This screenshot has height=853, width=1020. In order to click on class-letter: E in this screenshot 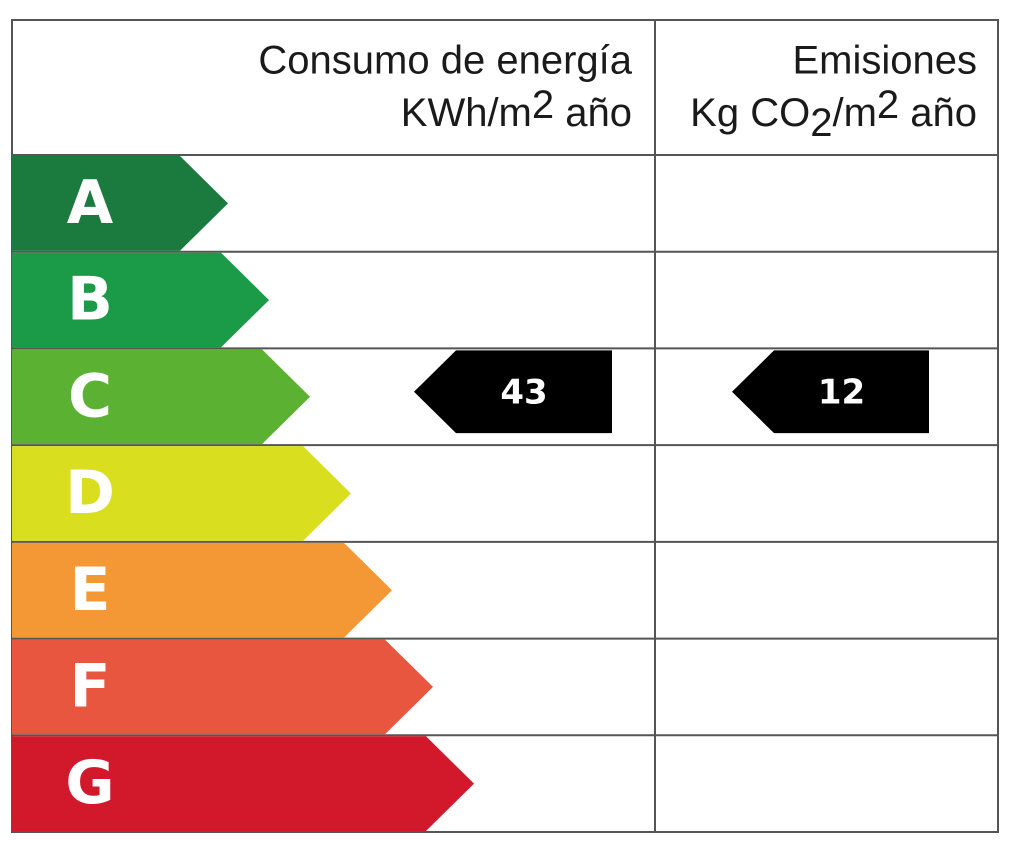, I will do `click(90, 590)`.